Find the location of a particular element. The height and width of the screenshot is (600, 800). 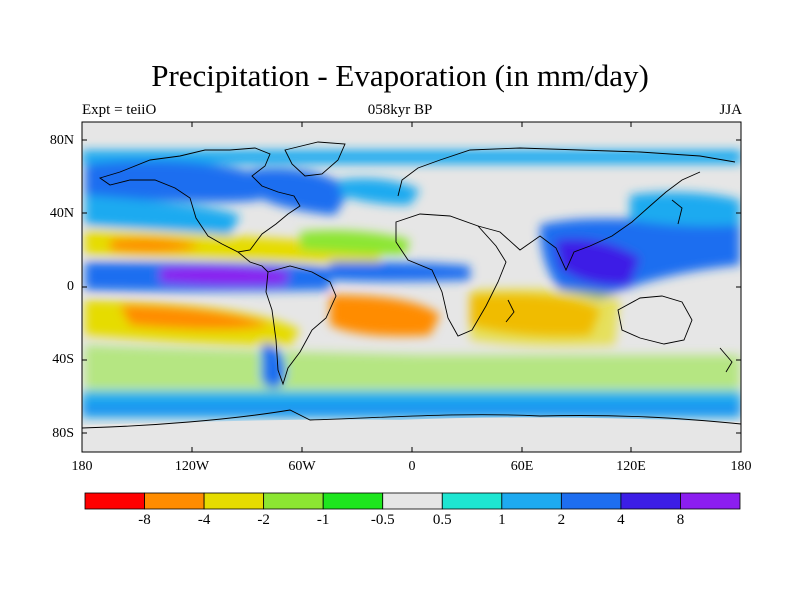

coast-greenland is located at coordinates (315, 159).